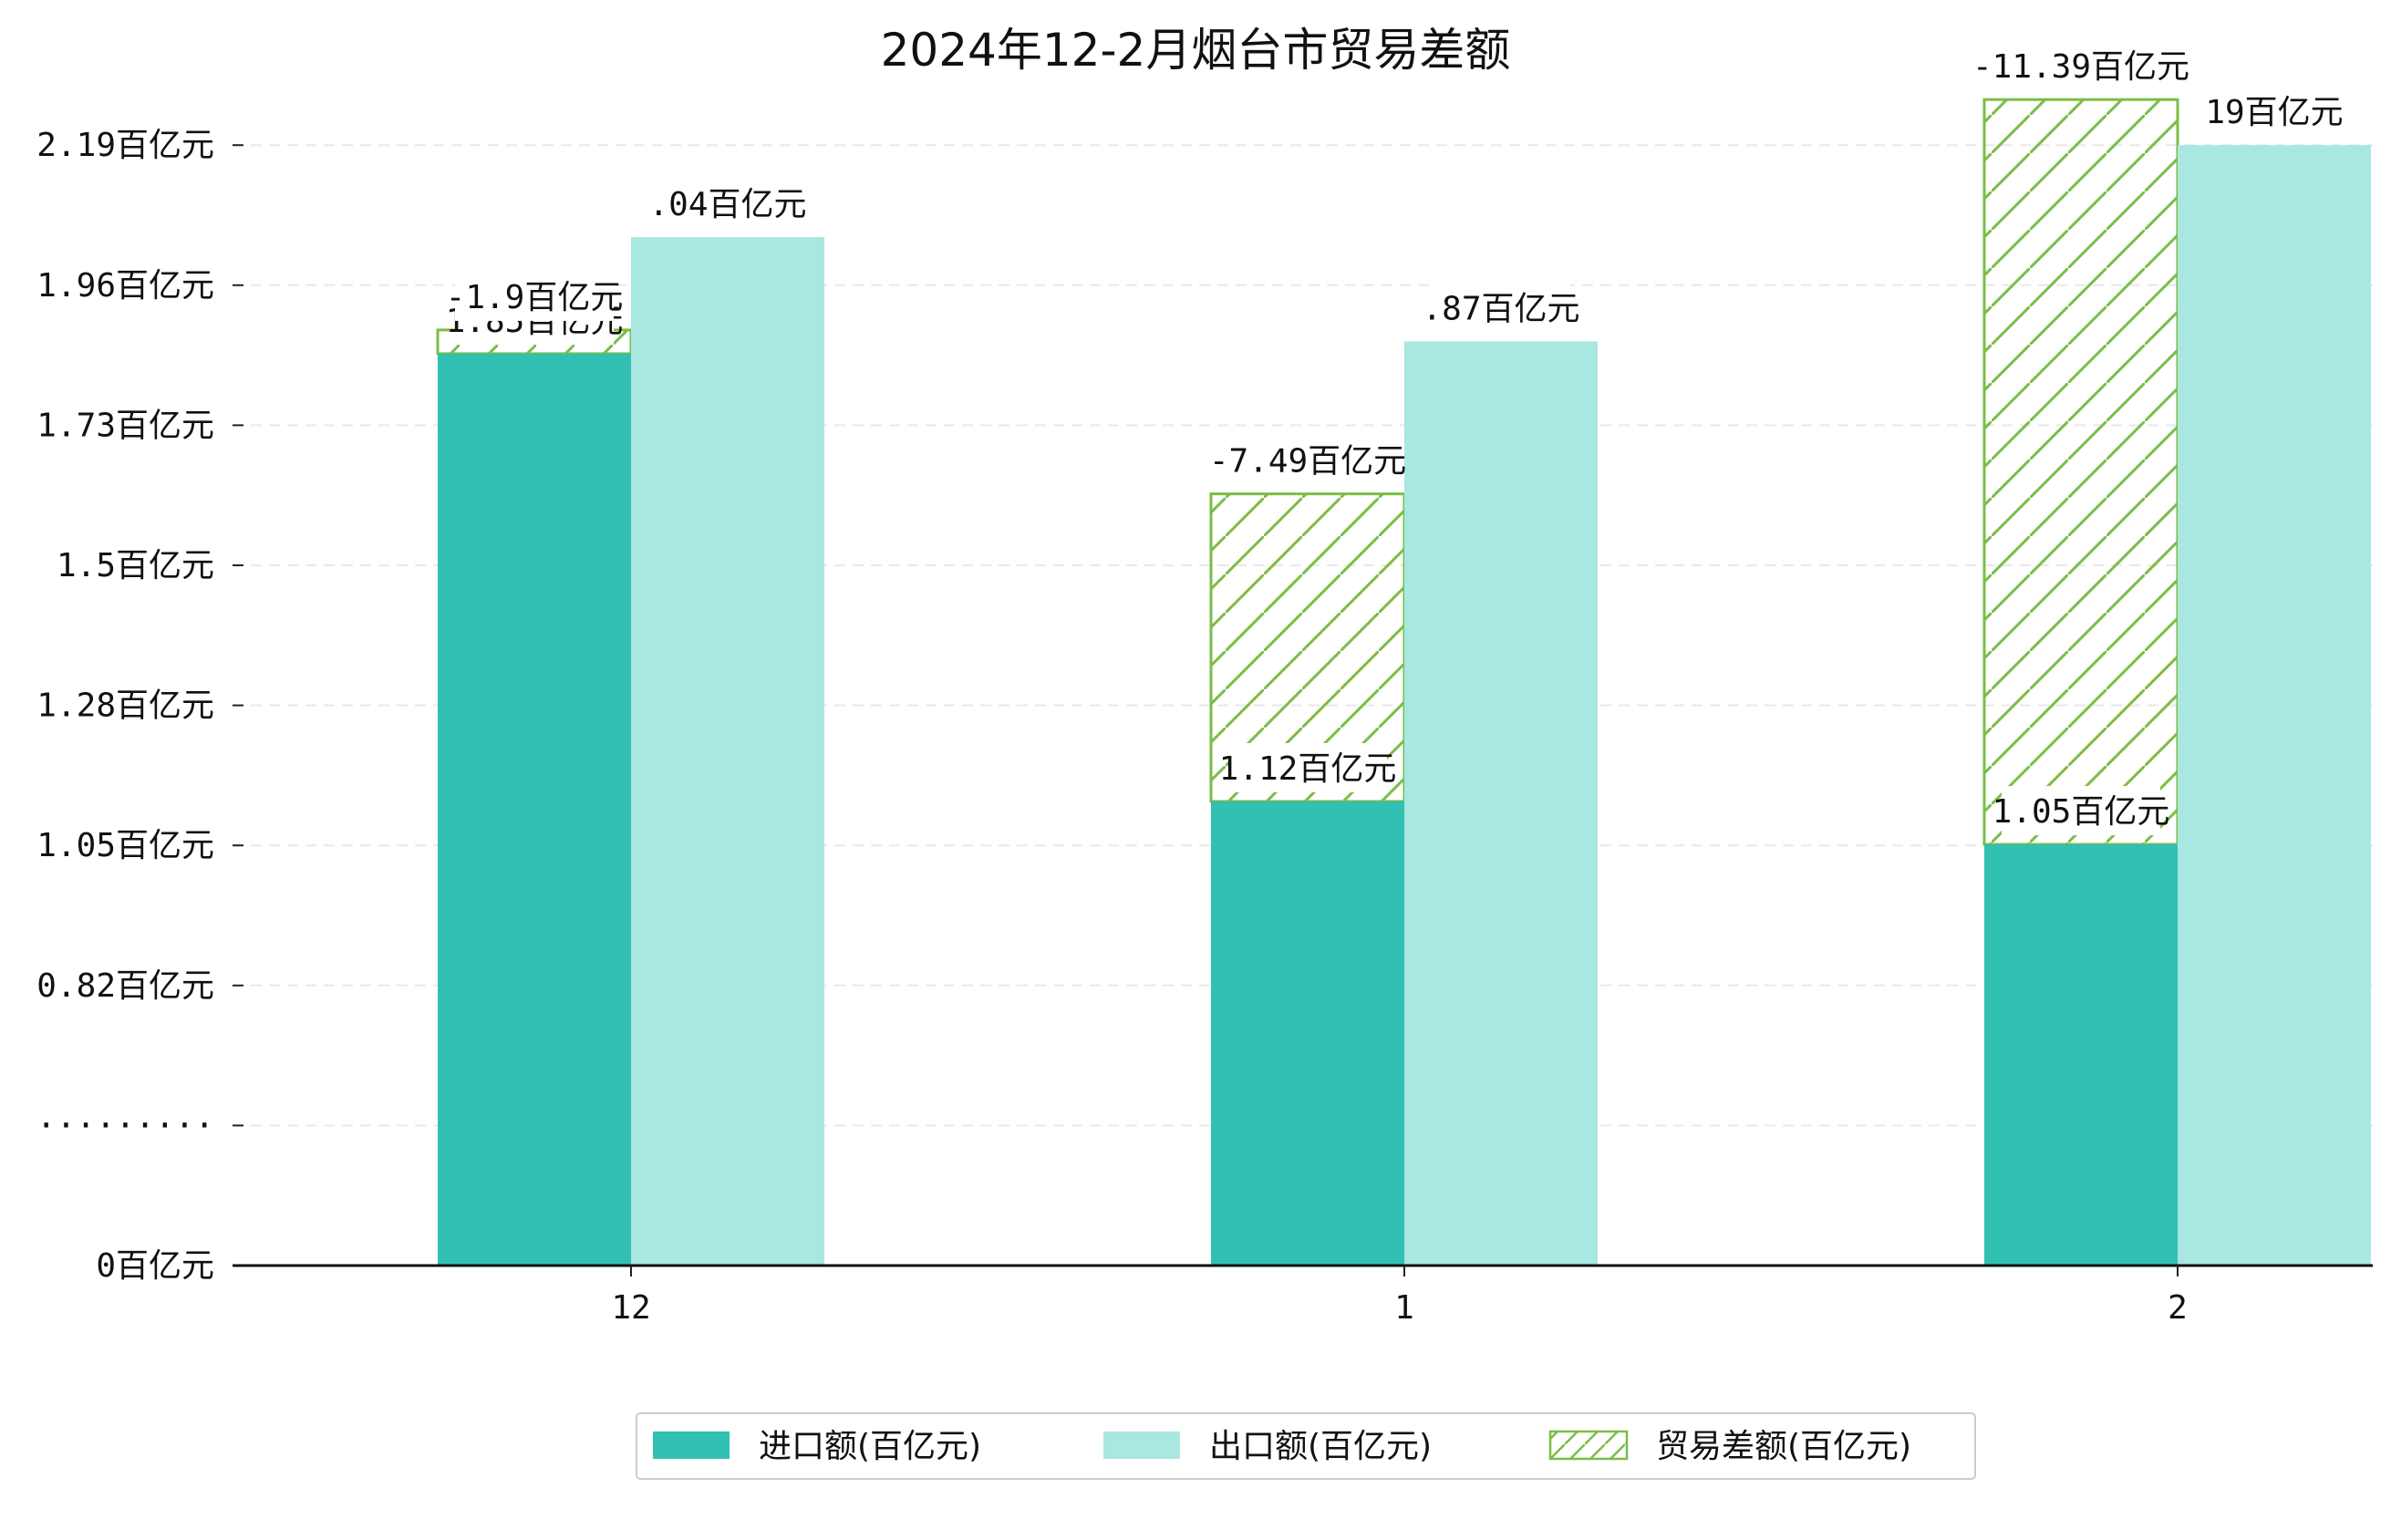 Image resolution: width=2391 pixels, height=1540 pixels. I want to click on legend-label: 贸易差额(百亿元), so click(1783, 1446).